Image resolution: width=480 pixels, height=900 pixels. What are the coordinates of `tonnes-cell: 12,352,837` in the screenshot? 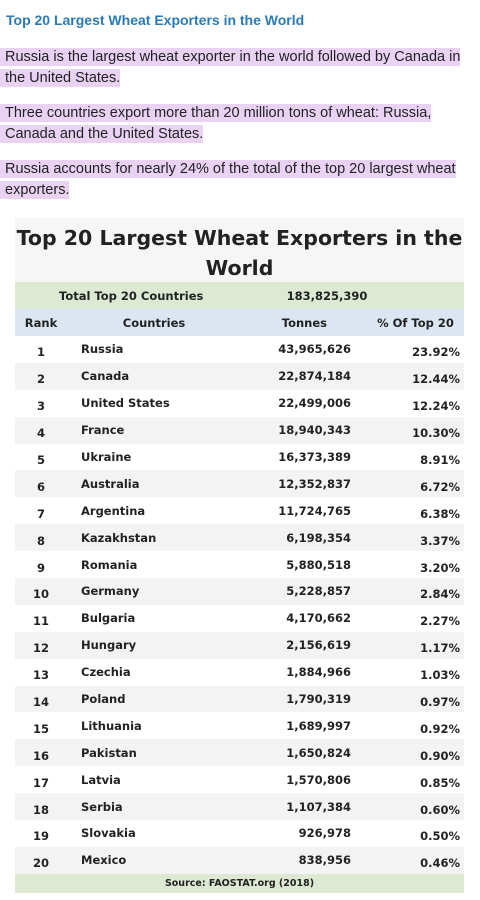 It's located at (314, 483).